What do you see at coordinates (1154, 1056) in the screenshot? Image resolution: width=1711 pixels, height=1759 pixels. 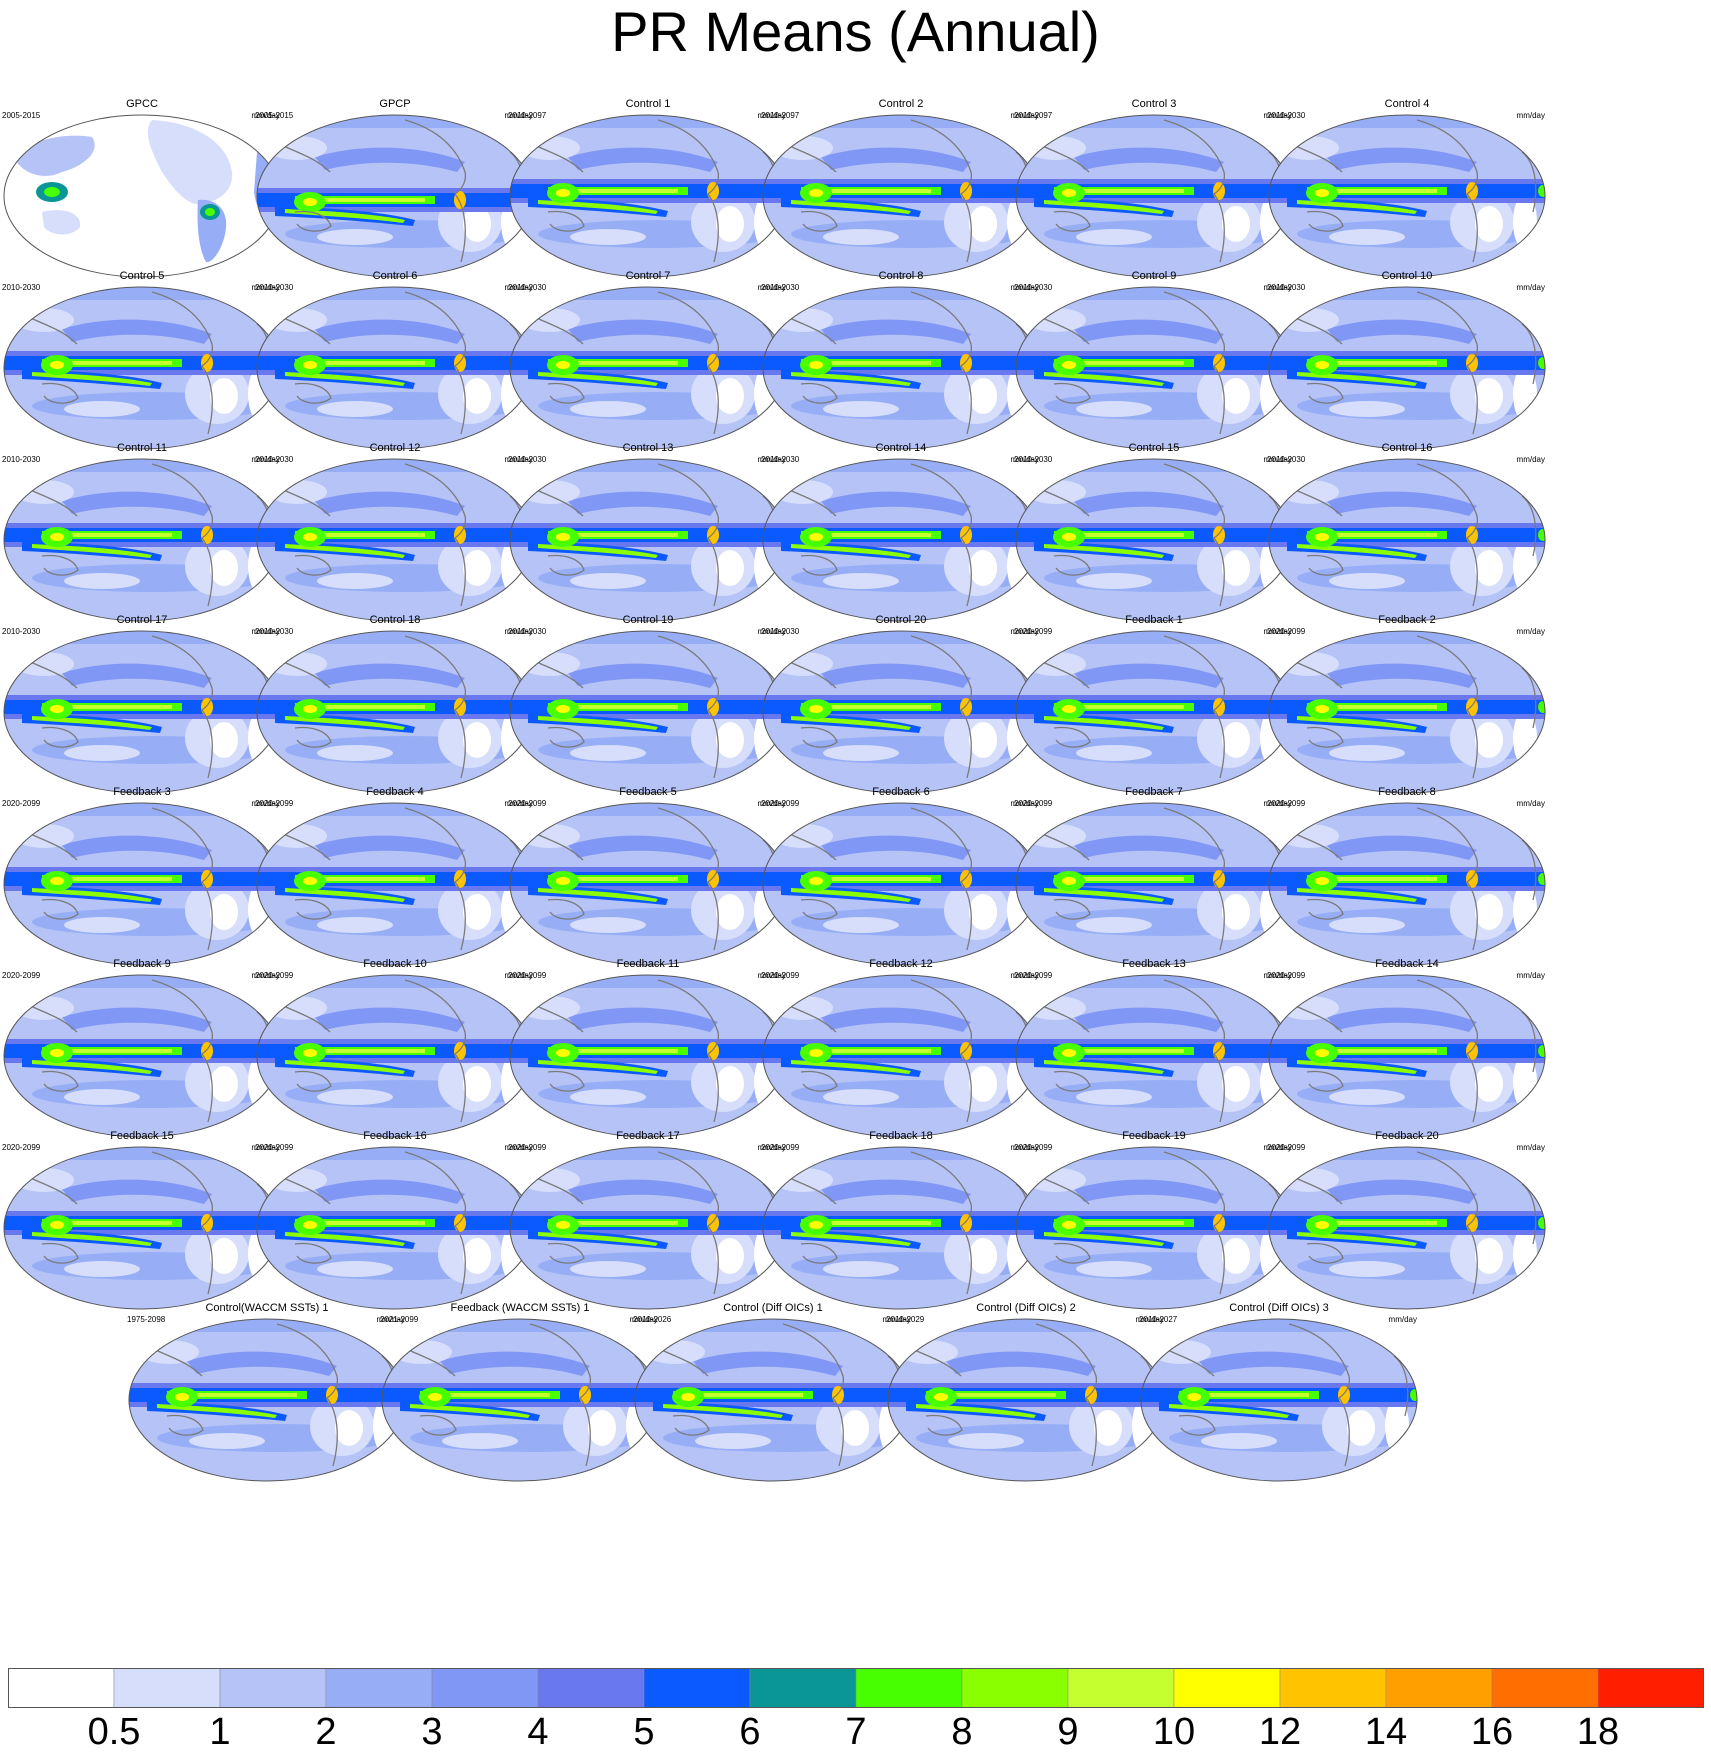 I see `precip-field` at bounding box center [1154, 1056].